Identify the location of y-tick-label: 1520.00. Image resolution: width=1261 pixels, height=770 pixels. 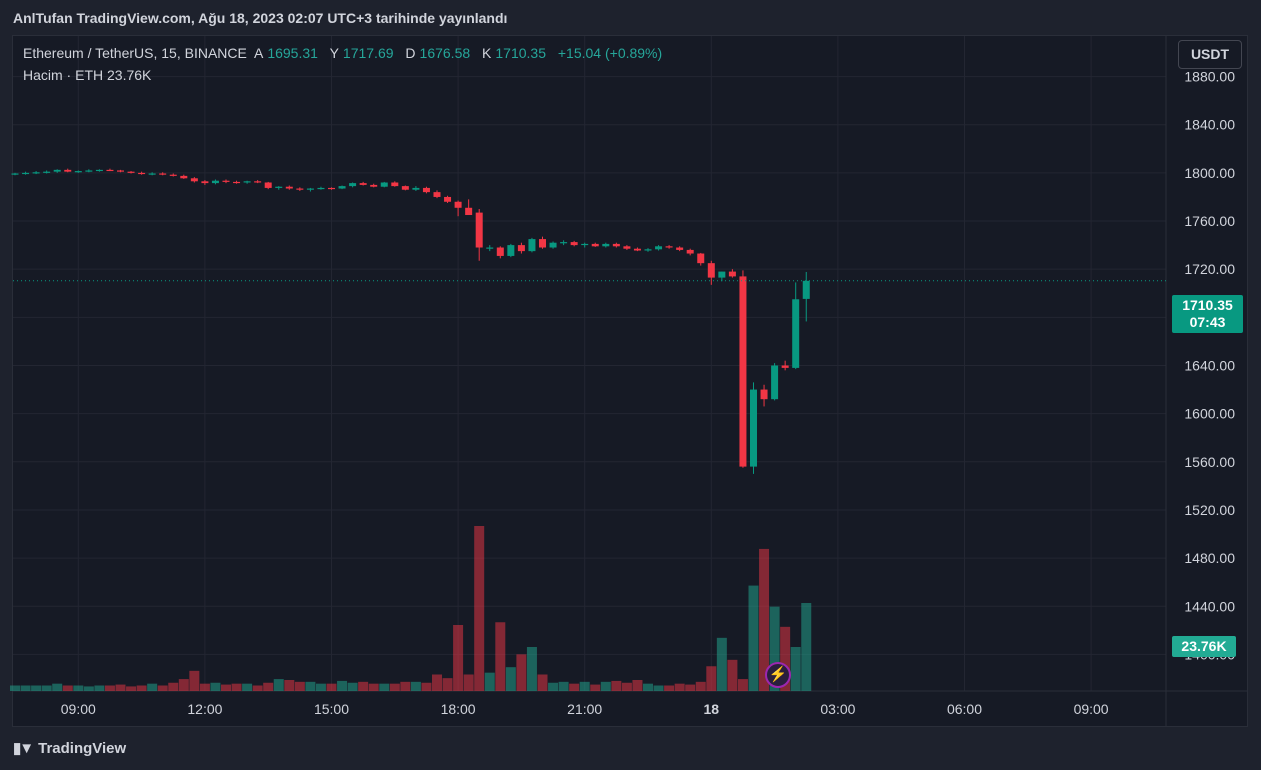
(1209, 510).